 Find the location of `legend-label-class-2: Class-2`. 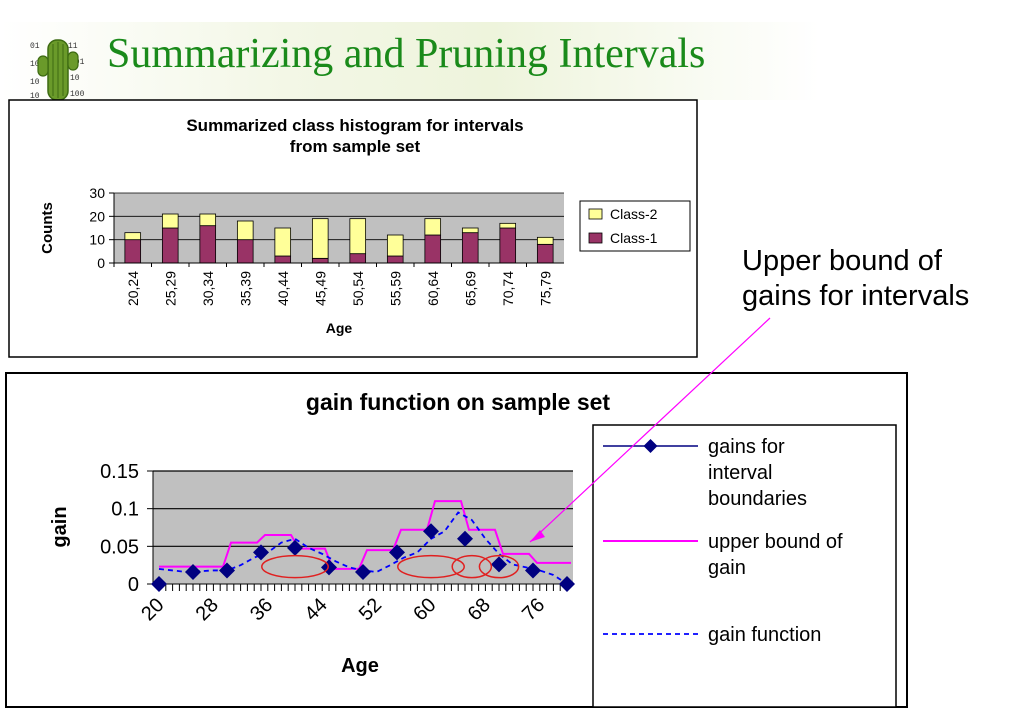

legend-label-class-2: Class-2 is located at coordinates (634, 214).